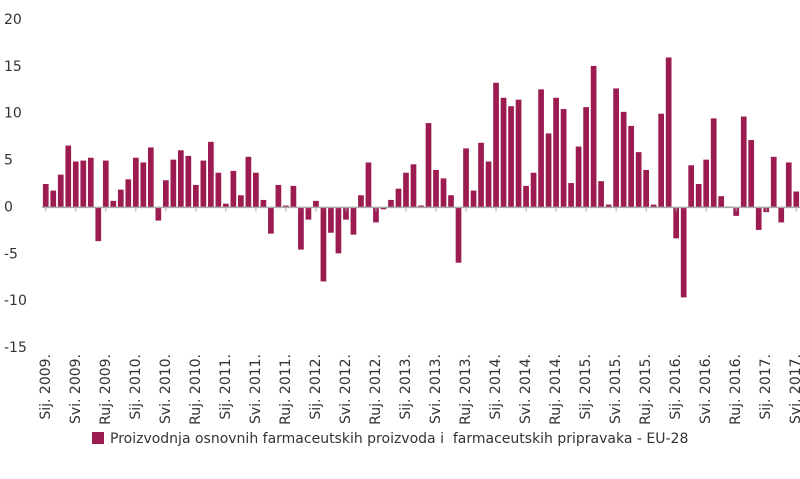 The image size is (800, 479). What do you see at coordinates (106, 389) in the screenshot?
I see `x-tick-label: Ruj. 2009.` at bounding box center [106, 389].